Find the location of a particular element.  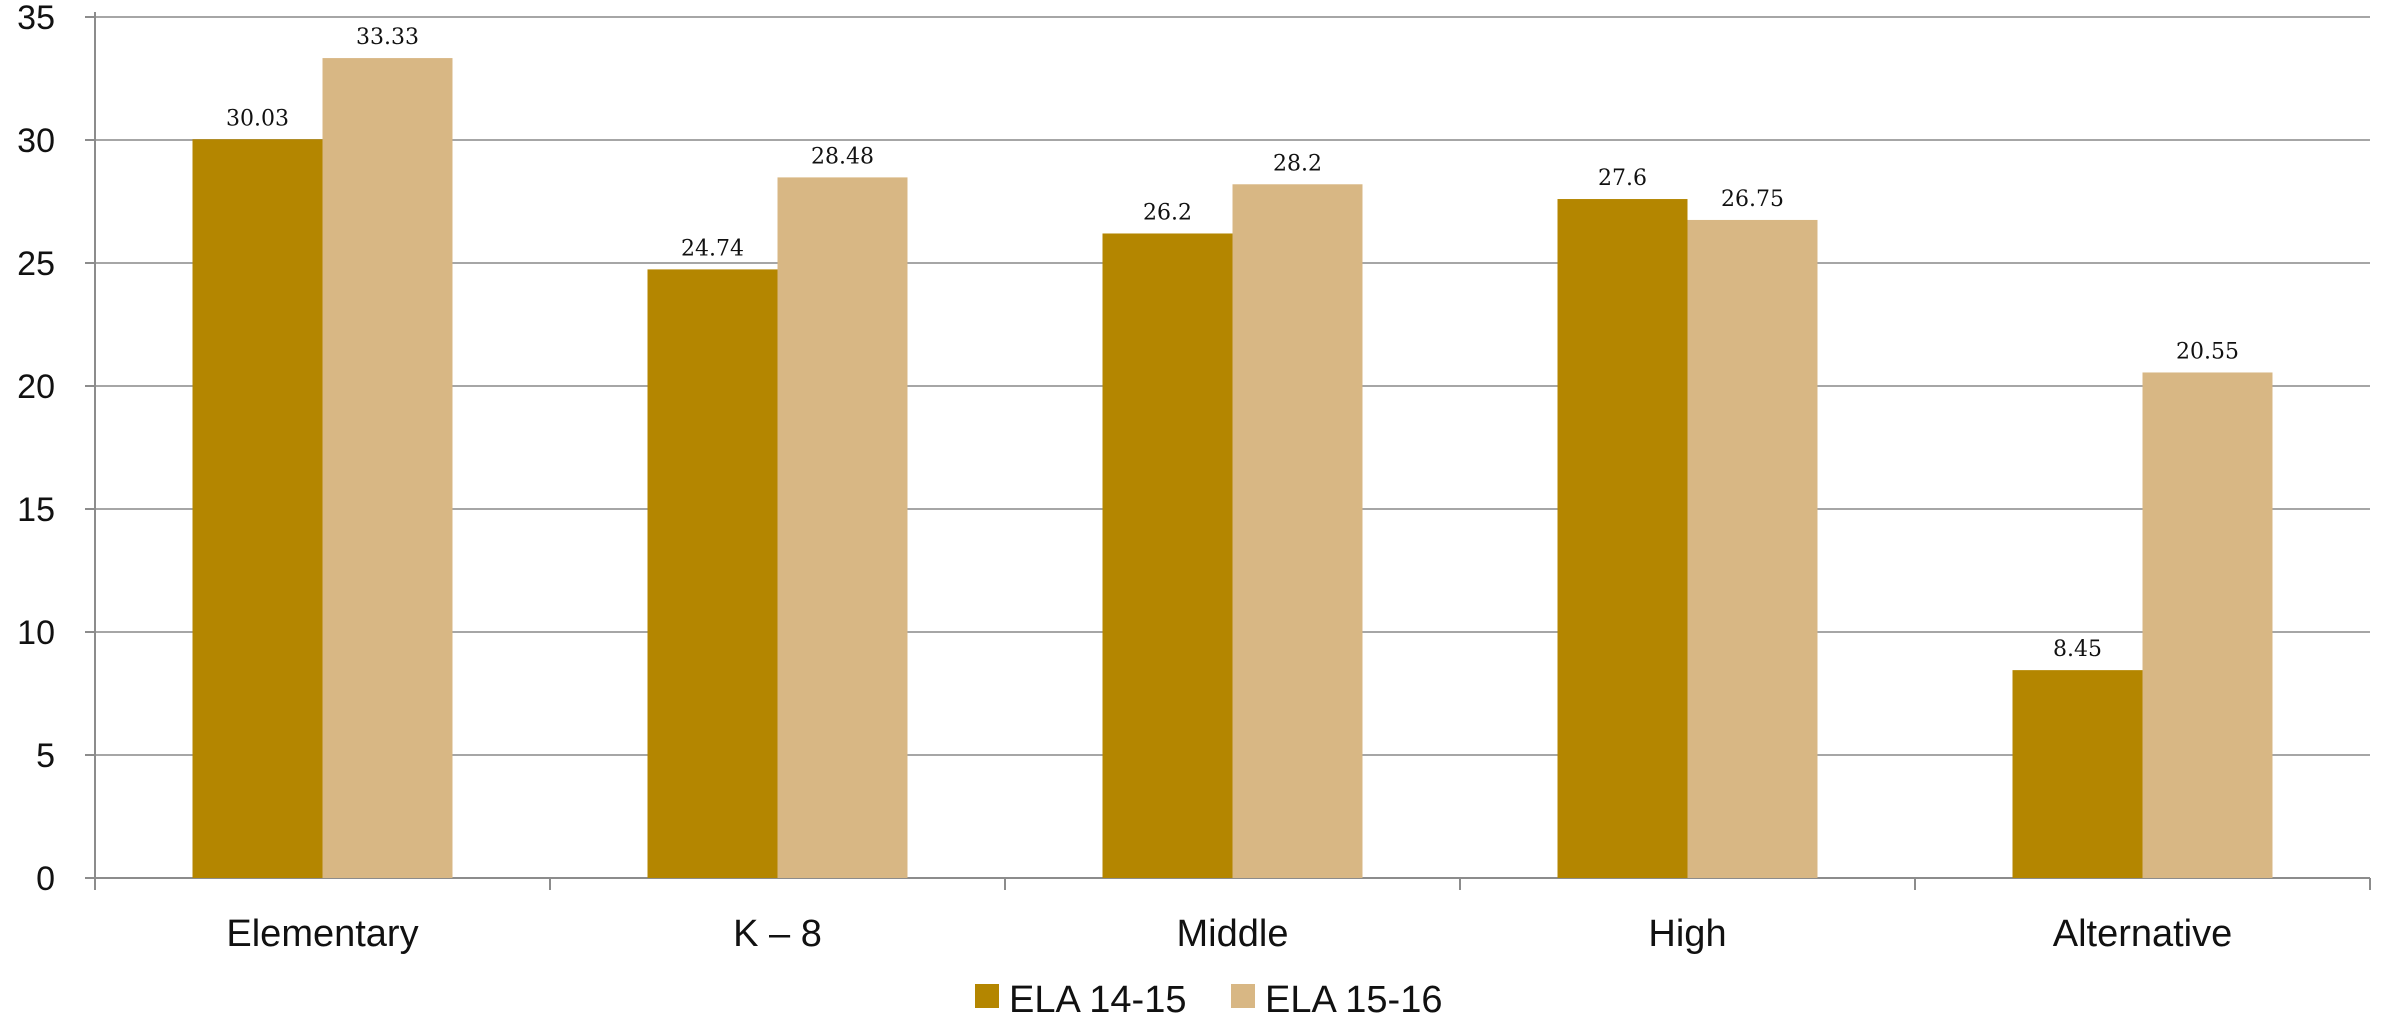

x-category-label: Middle is located at coordinates (1233, 934).